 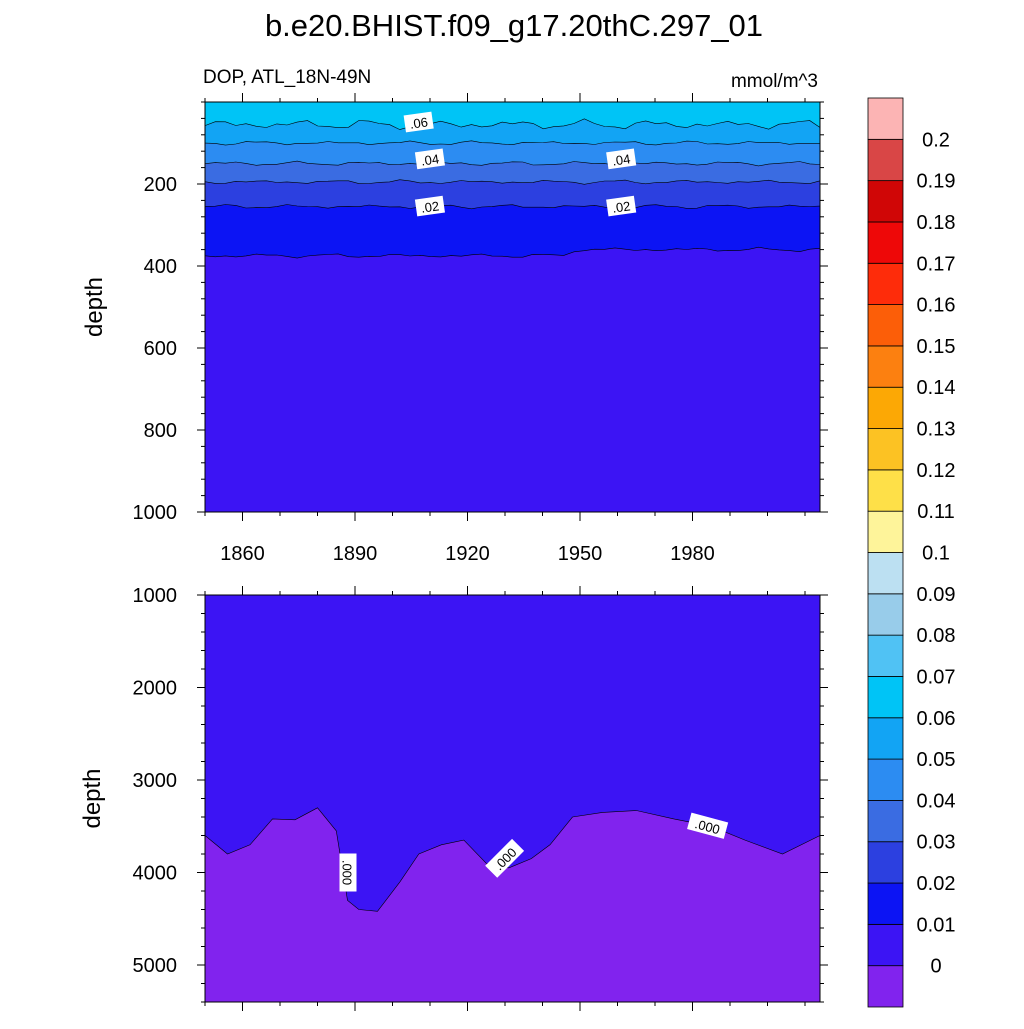 I want to click on colorbar-label: 0.1, so click(x=936, y=554).